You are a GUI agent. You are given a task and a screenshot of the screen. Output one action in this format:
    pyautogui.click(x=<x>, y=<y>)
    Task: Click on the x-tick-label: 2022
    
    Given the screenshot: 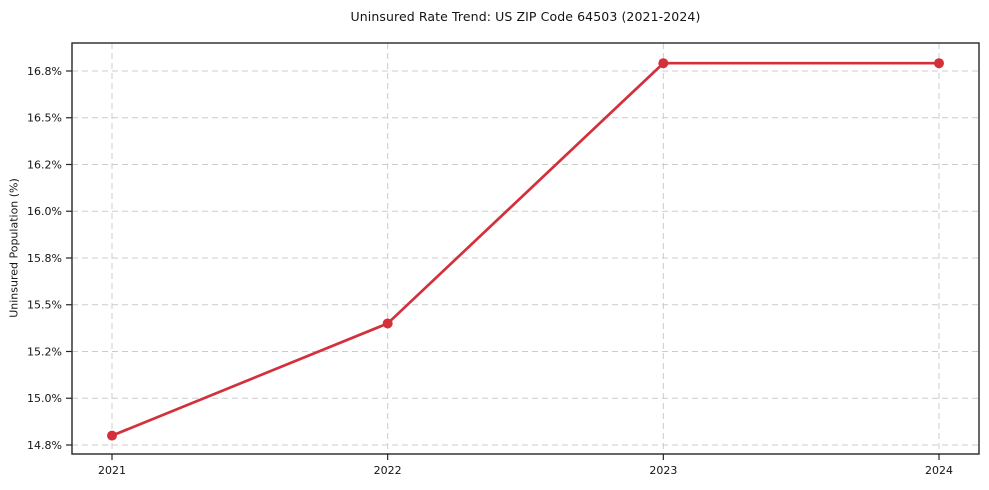 What is the action you would take?
    pyautogui.click(x=388, y=470)
    